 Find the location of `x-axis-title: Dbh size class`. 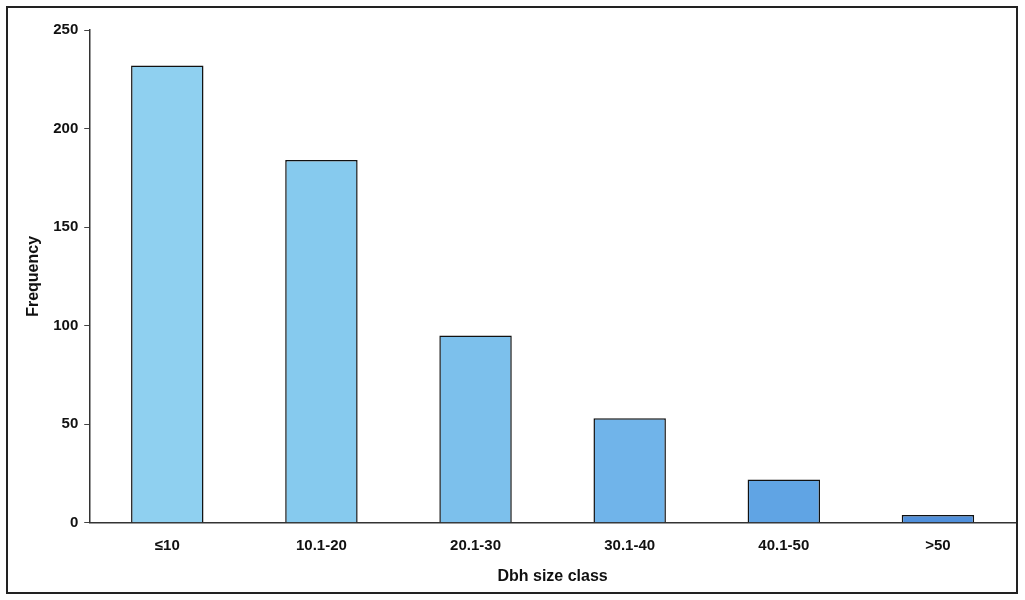

x-axis-title: Dbh size class is located at coordinates (552, 575).